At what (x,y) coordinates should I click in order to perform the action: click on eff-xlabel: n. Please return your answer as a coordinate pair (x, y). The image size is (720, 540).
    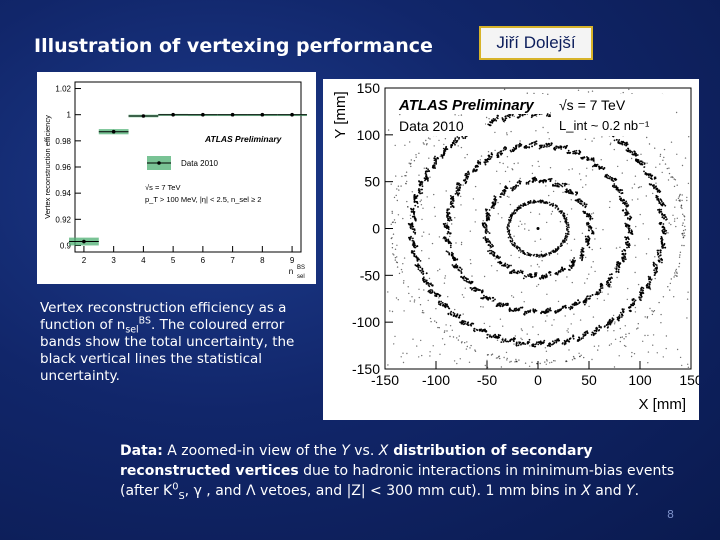
    Looking at the image, I should click on (291, 271).